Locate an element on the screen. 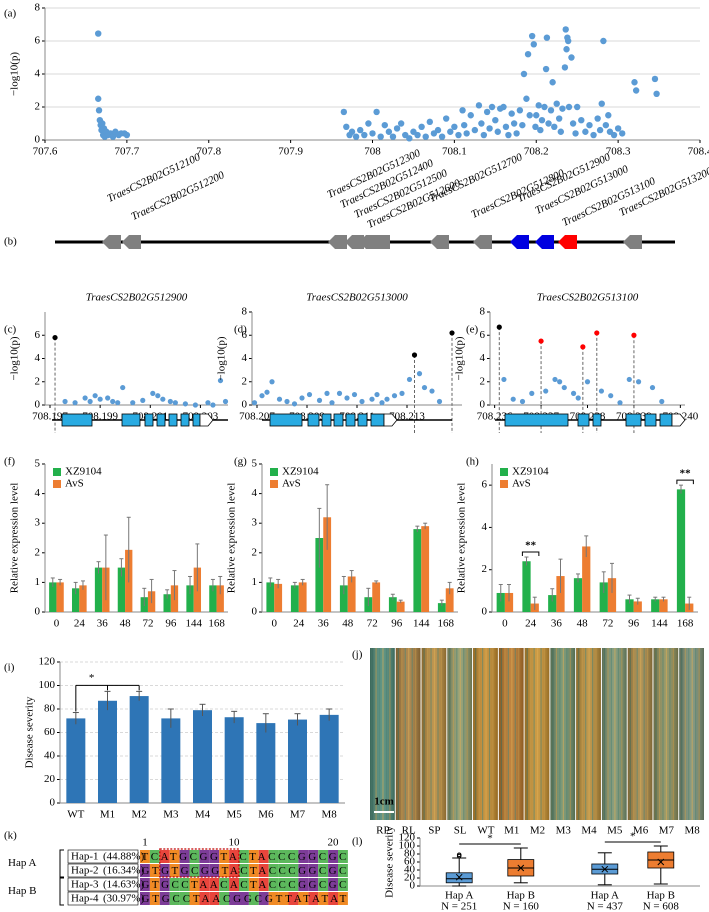 The width and height of the screenshot is (709, 912). y-tick-label: 6 is located at coordinates (38, 335).